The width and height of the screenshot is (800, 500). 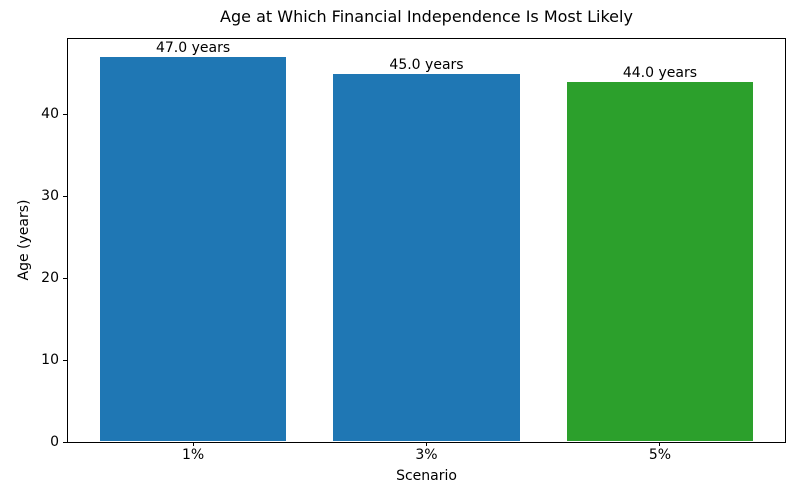 What do you see at coordinates (50, 359) in the screenshot?
I see `y-tick-label: 10` at bounding box center [50, 359].